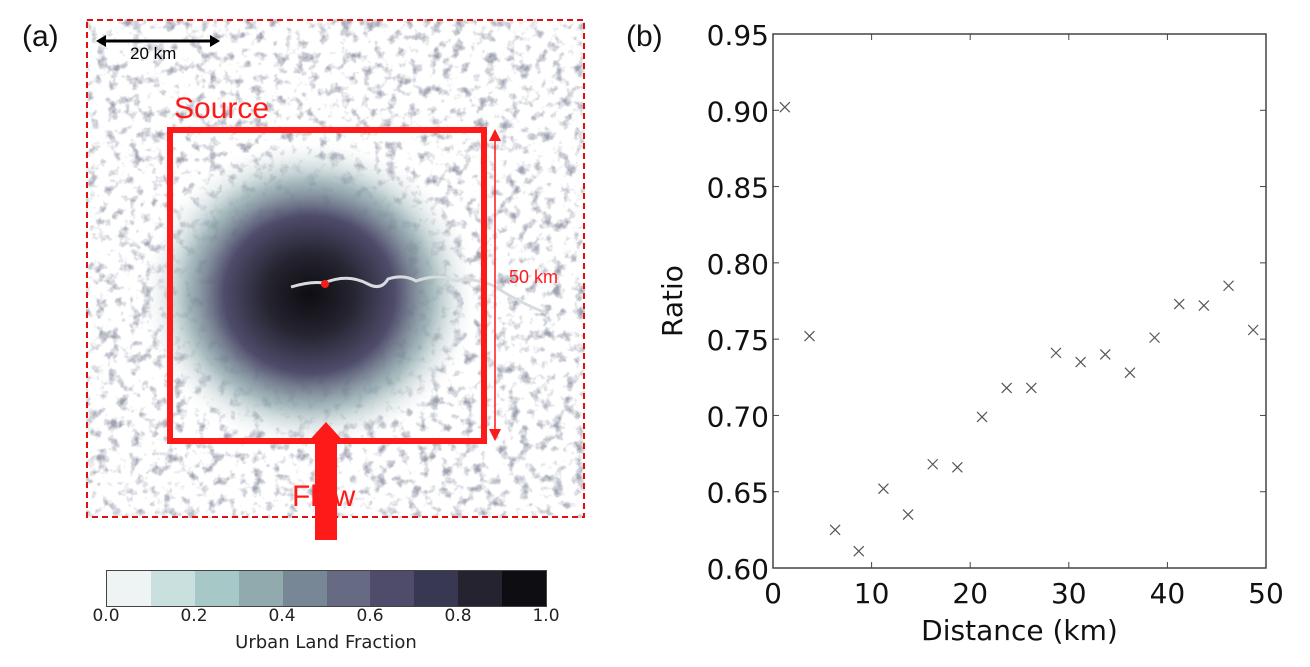 The height and width of the screenshot is (667, 1310). Describe the element at coordinates (222, 108) in the screenshot. I see `source-label: Source` at that location.